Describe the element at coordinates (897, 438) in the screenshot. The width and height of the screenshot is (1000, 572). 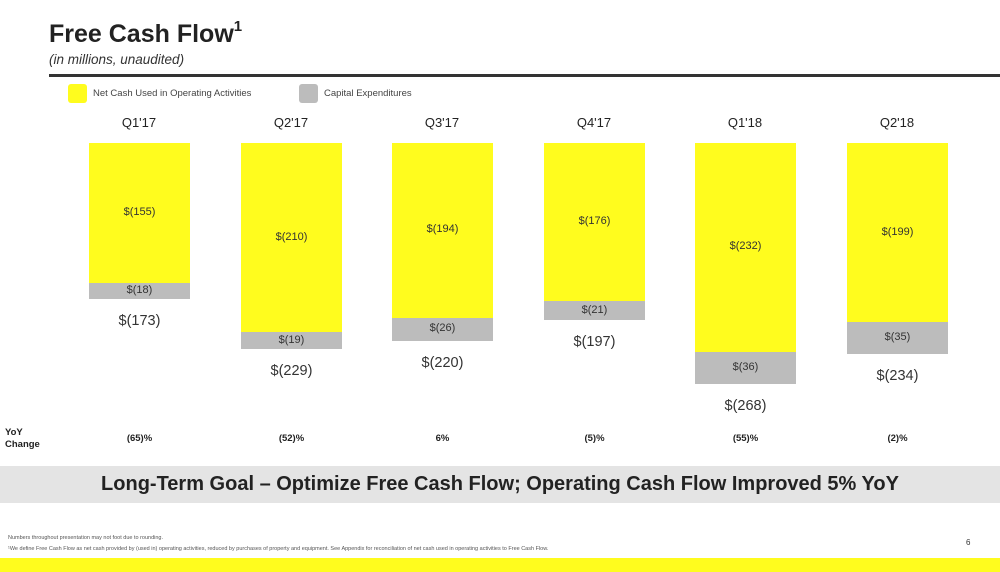
I see `yoy-change-value: (2)%` at that location.